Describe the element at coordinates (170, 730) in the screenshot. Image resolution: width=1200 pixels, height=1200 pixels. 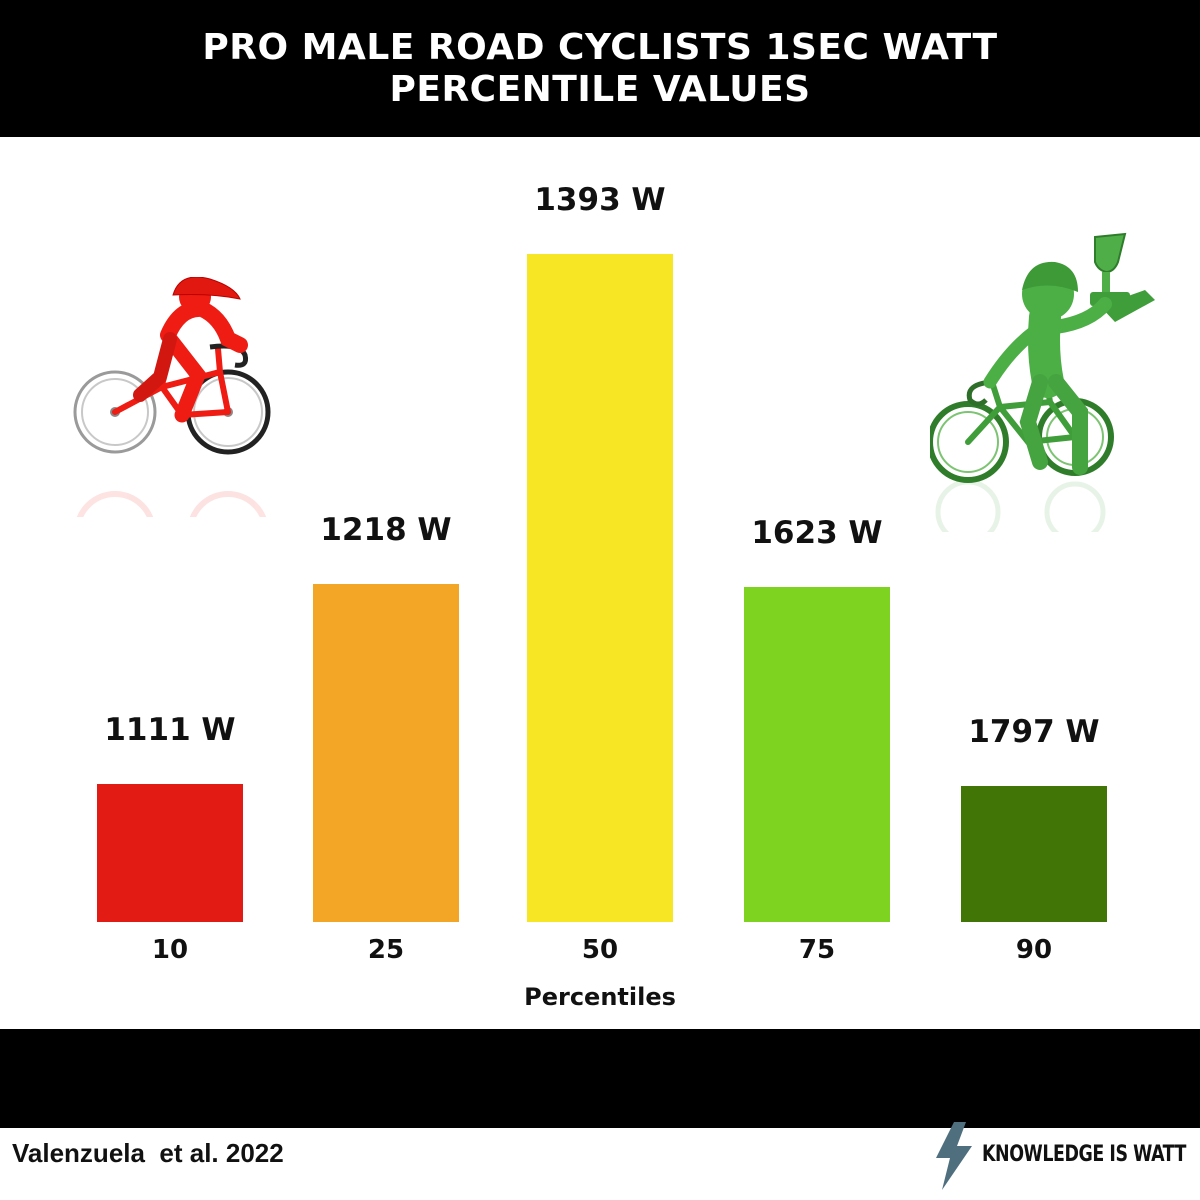
I see `value-label-10: 1111 W` at that location.